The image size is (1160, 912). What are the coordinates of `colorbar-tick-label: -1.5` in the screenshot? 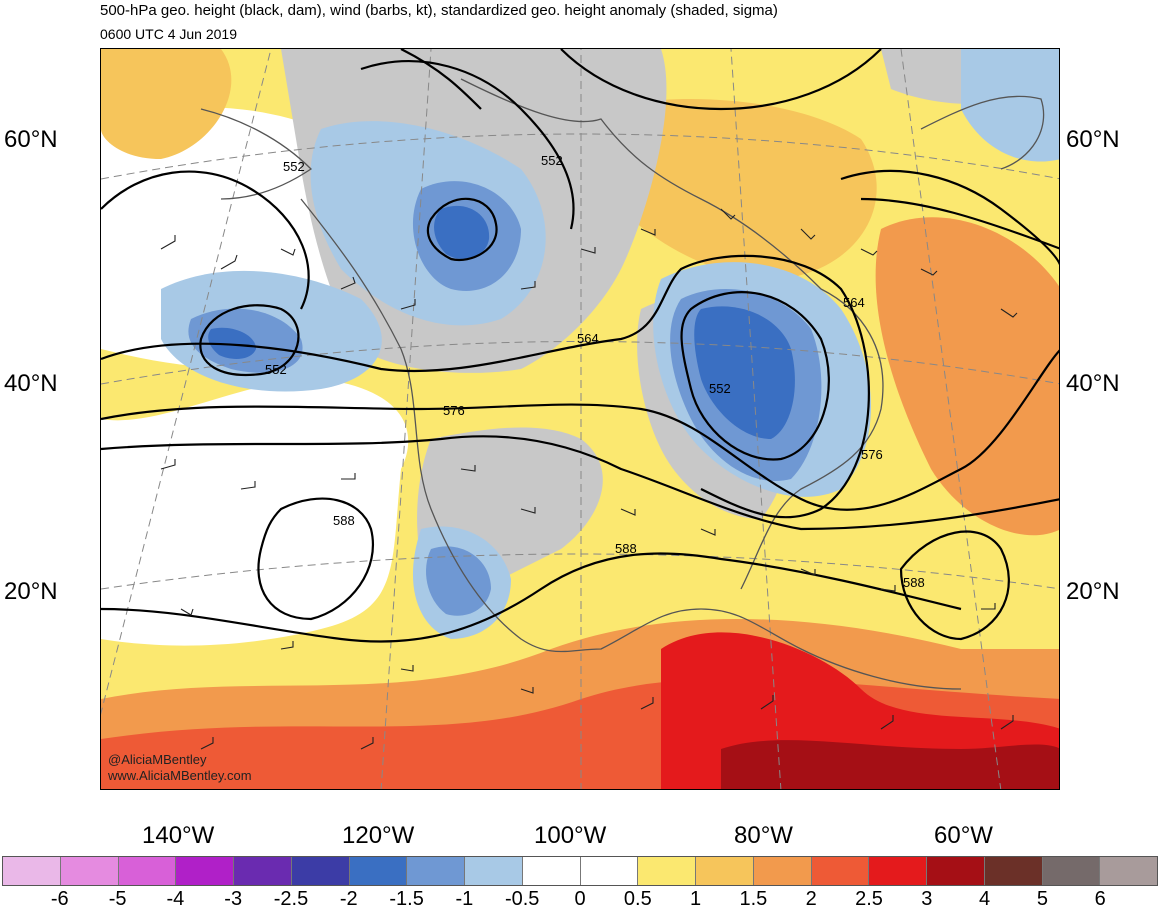 It's located at (406, 899).